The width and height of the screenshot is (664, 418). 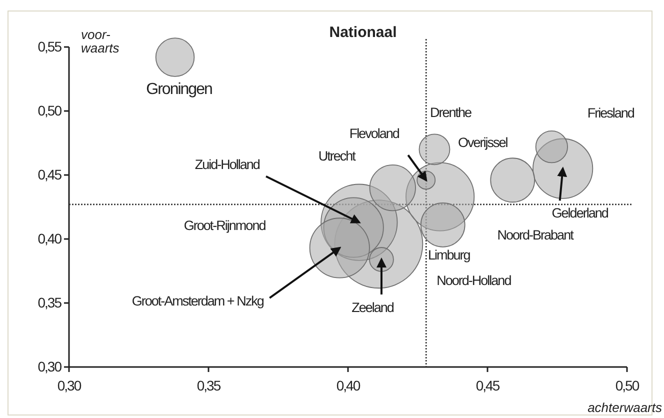 What do you see at coordinates (483, 142) in the screenshot?
I see `annotation: Overijssel` at bounding box center [483, 142].